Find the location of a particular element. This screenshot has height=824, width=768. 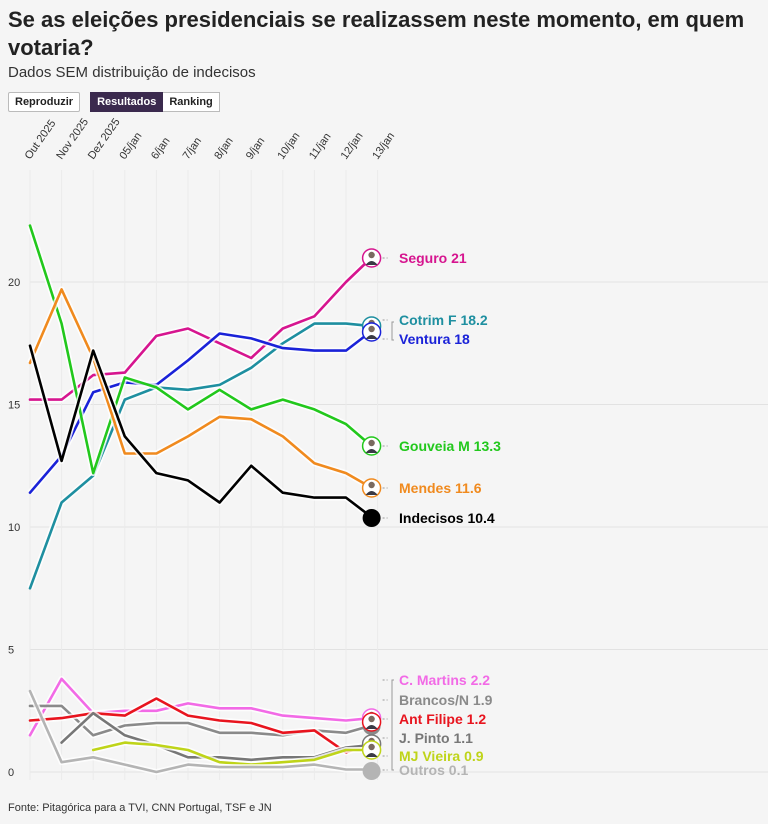

cotrim-f-line-halo is located at coordinates (199, 455).